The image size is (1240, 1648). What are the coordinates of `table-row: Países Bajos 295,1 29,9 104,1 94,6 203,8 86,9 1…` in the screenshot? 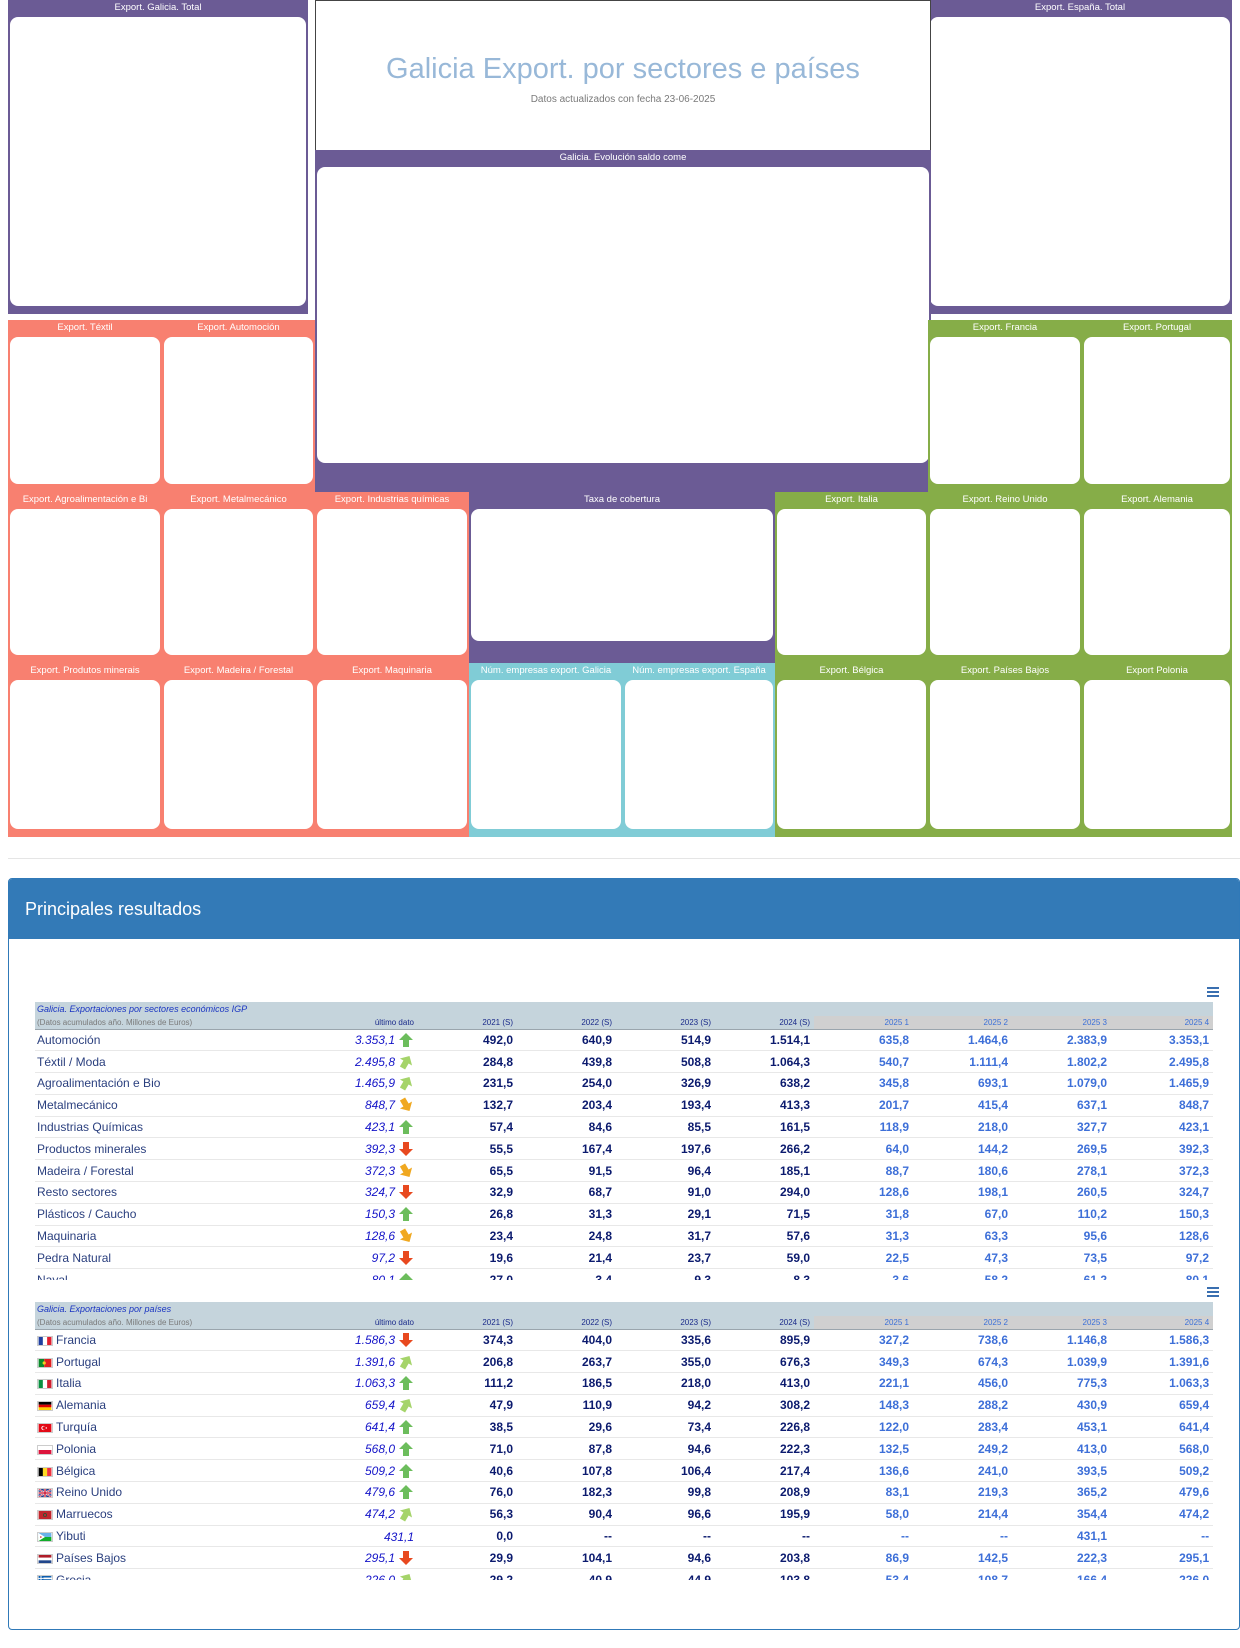 It's located at (624, 1558).